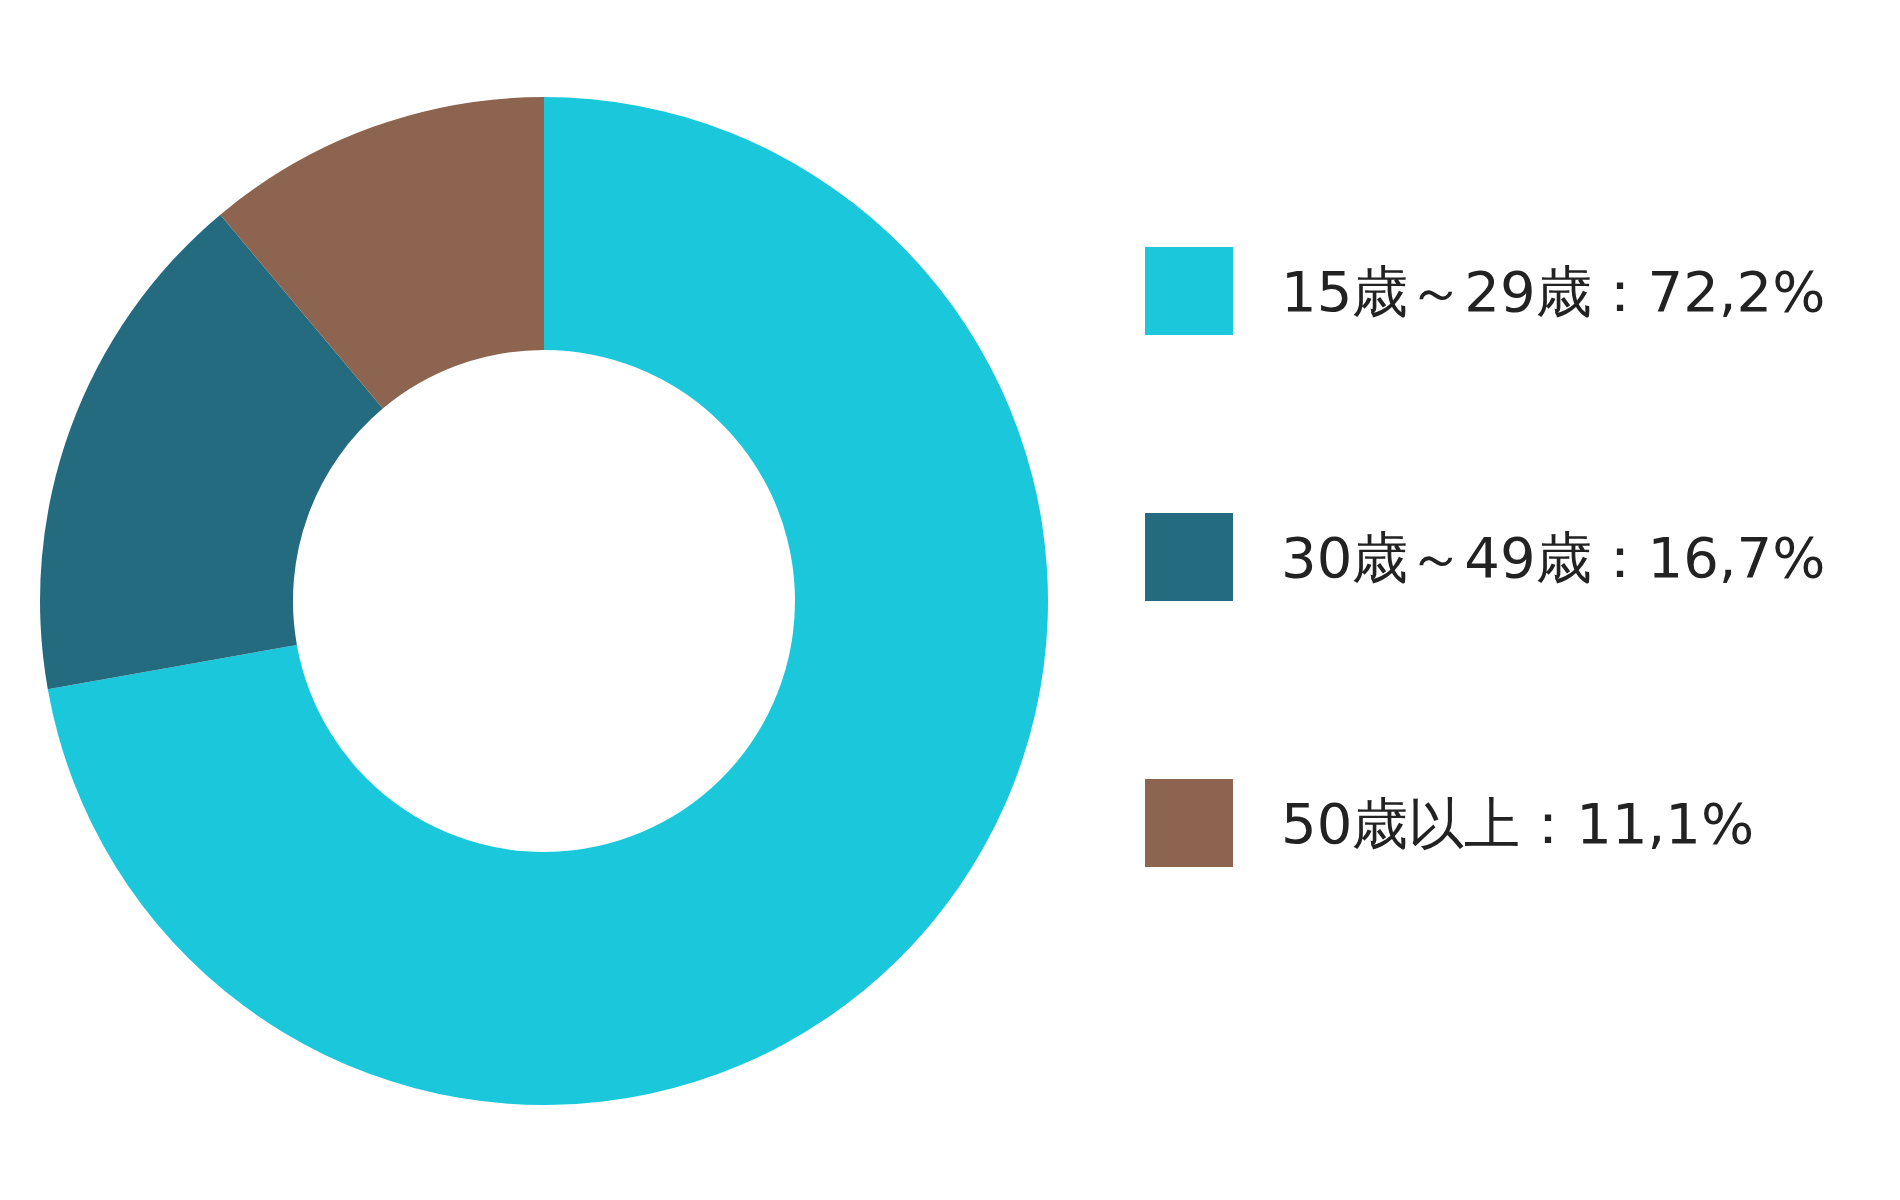 The height and width of the screenshot is (1200, 1900). Describe the element at coordinates (1553, 291) in the screenshot. I see `legend-label: 15歳～29歳：72,2%` at that location.